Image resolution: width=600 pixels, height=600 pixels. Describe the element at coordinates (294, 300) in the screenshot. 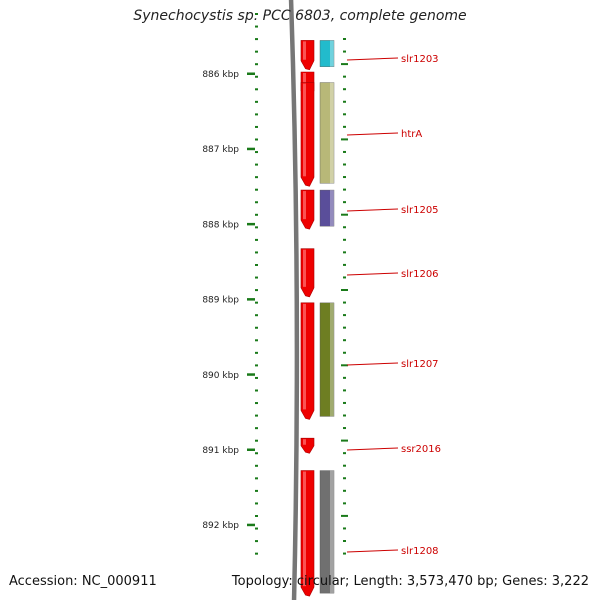

I see `genome-backbone` at that location.